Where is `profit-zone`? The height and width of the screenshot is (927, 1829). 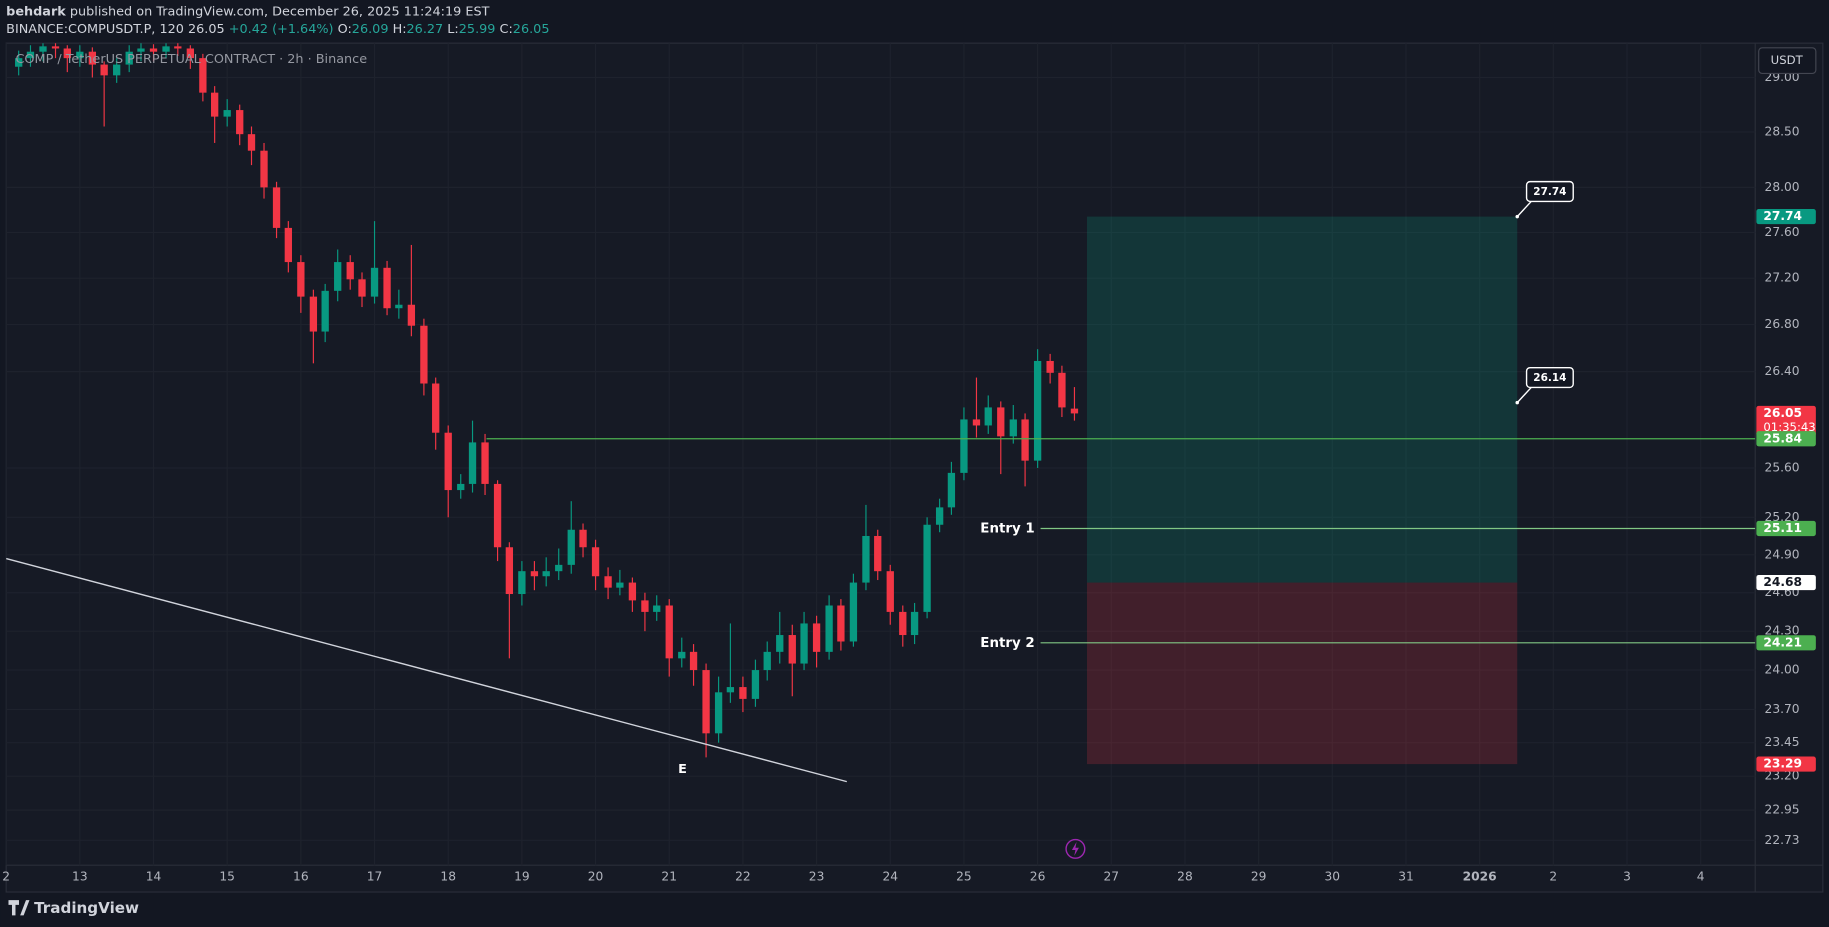
profit-zone is located at coordinates (1302, 399).